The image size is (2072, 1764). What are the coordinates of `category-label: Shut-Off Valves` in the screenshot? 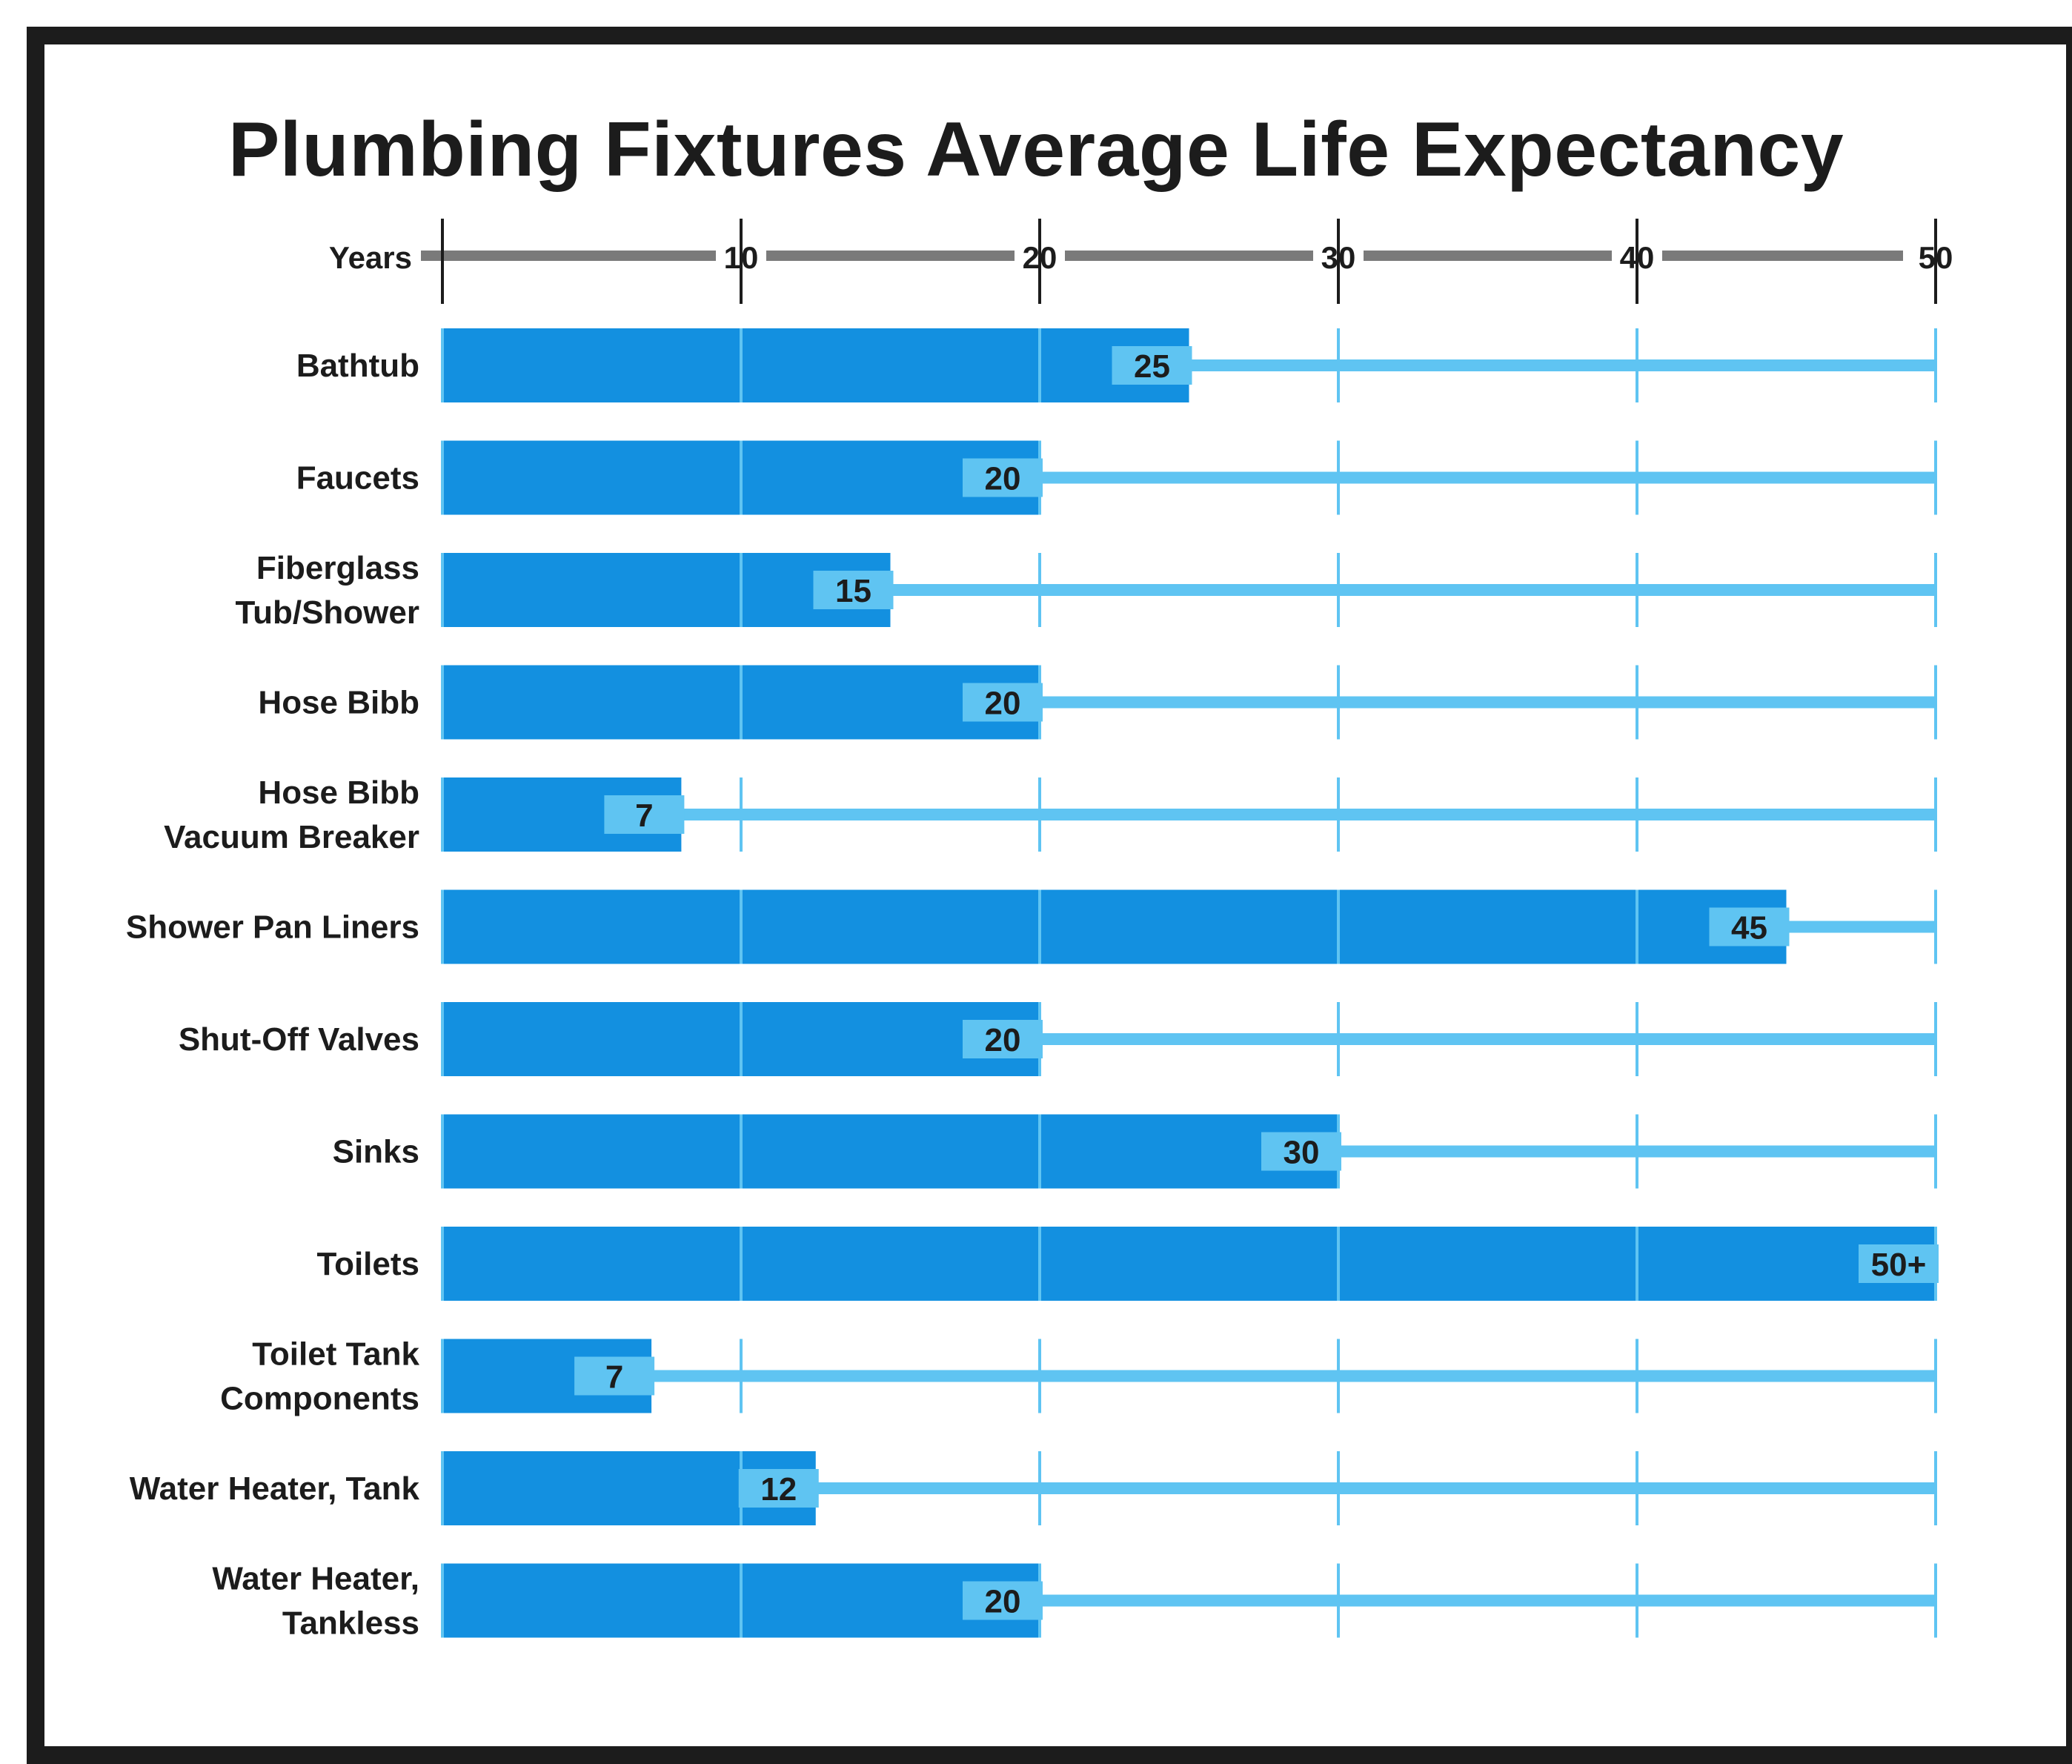 It's located at (299, 1039).